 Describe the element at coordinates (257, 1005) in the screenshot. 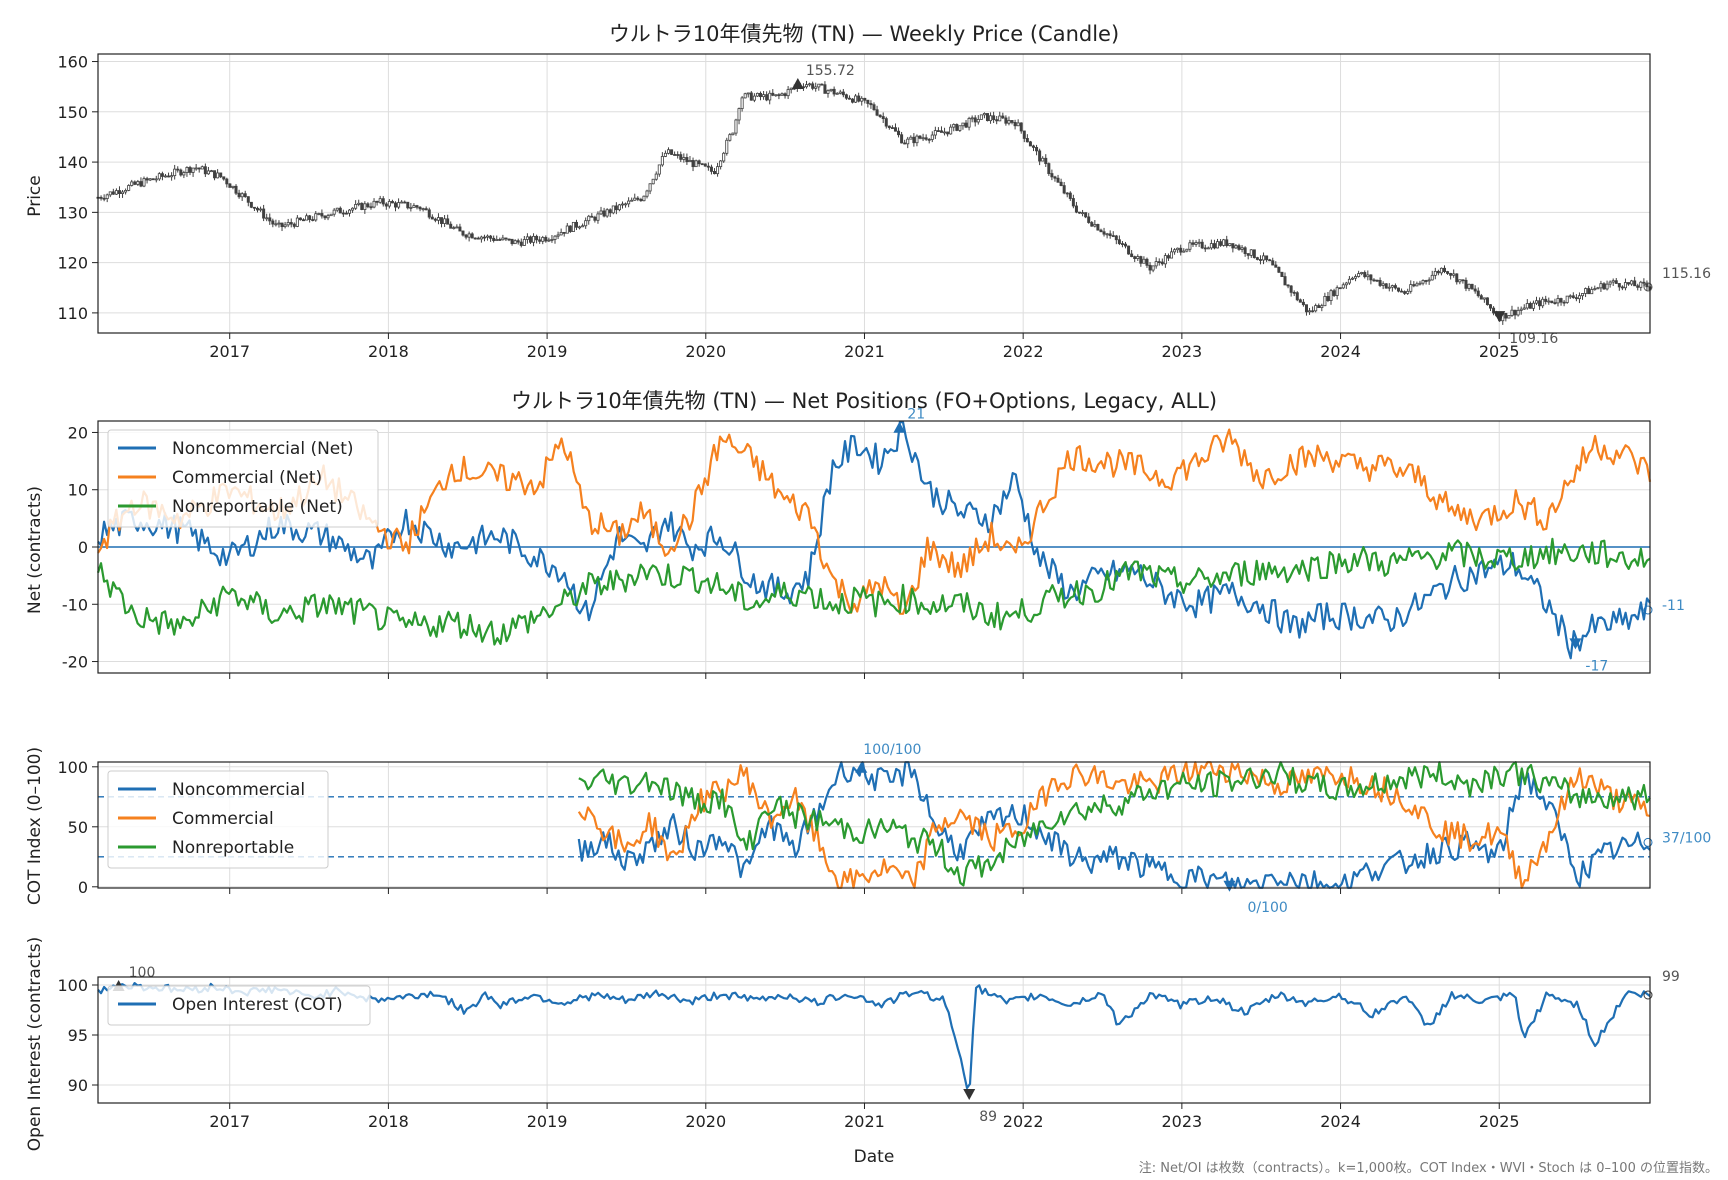

I see `oi-legend-label: Open Interest (COT)` at that location.